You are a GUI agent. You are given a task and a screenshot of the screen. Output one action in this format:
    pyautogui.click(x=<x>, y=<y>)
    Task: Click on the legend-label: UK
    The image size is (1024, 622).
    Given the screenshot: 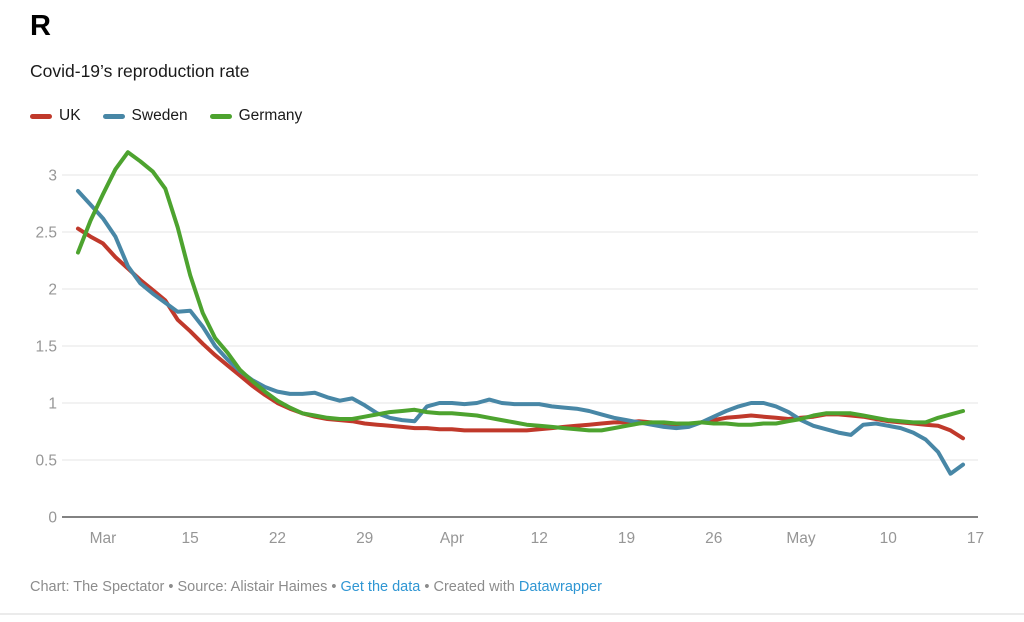 What is the action you would take?
    pyautogui.click(x=70, y=115)
    